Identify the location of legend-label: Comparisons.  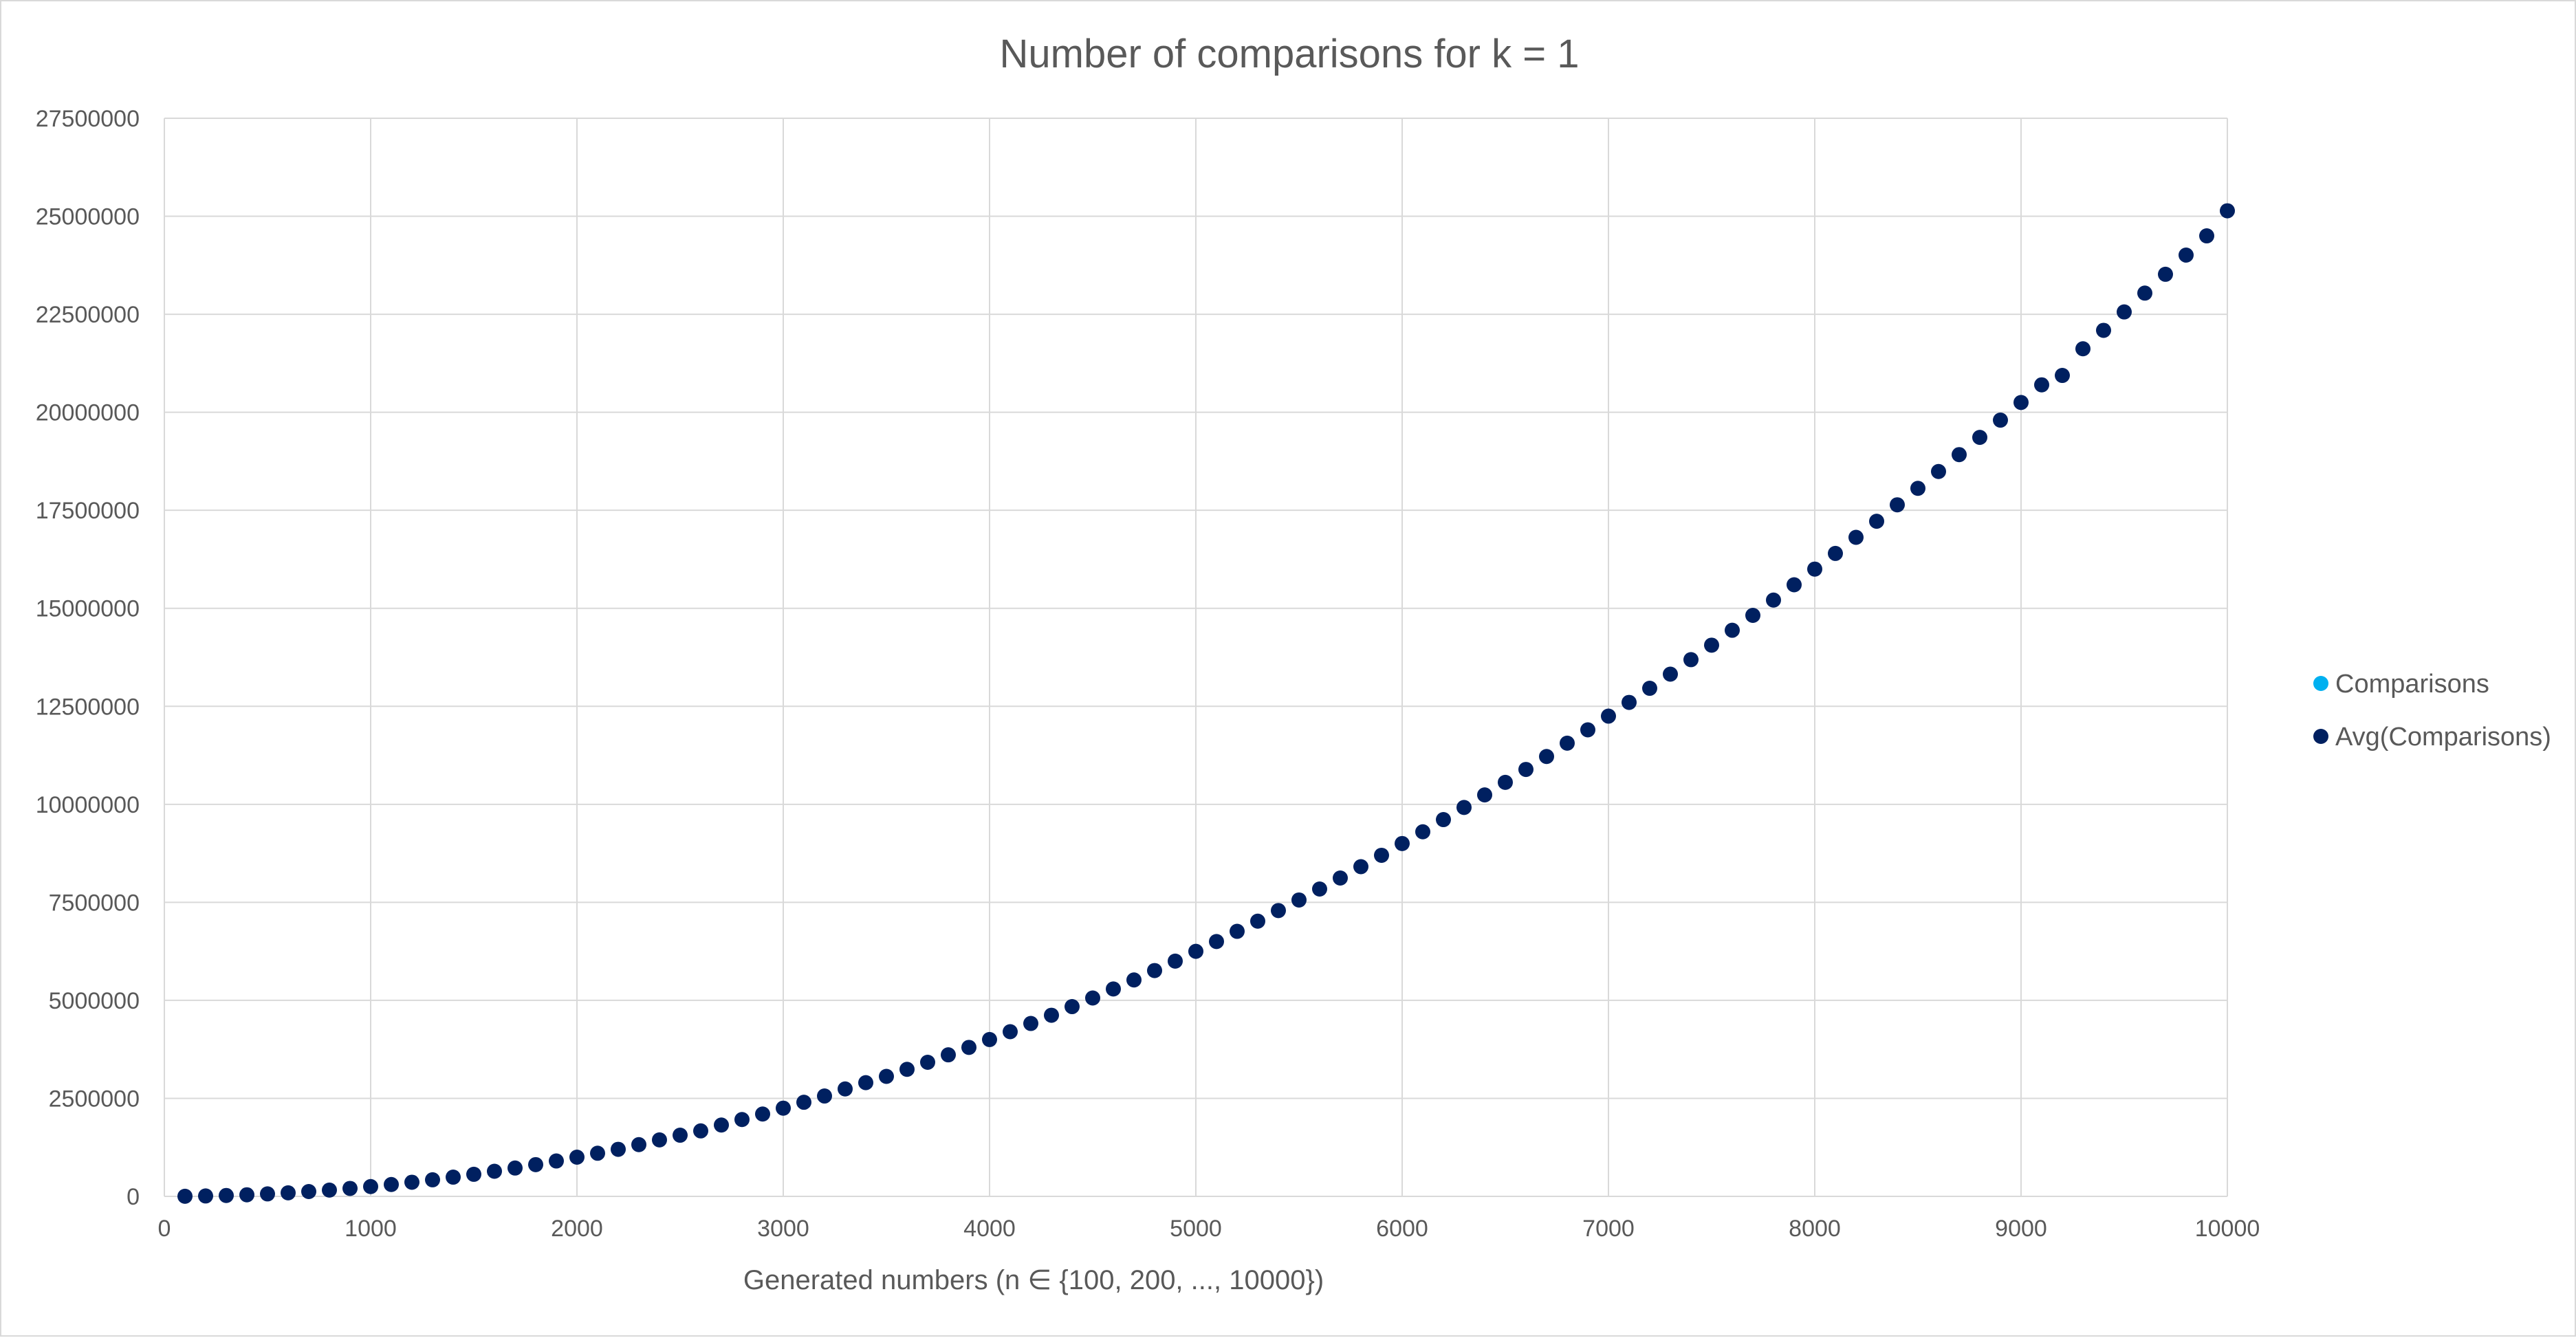
(2412, 684).